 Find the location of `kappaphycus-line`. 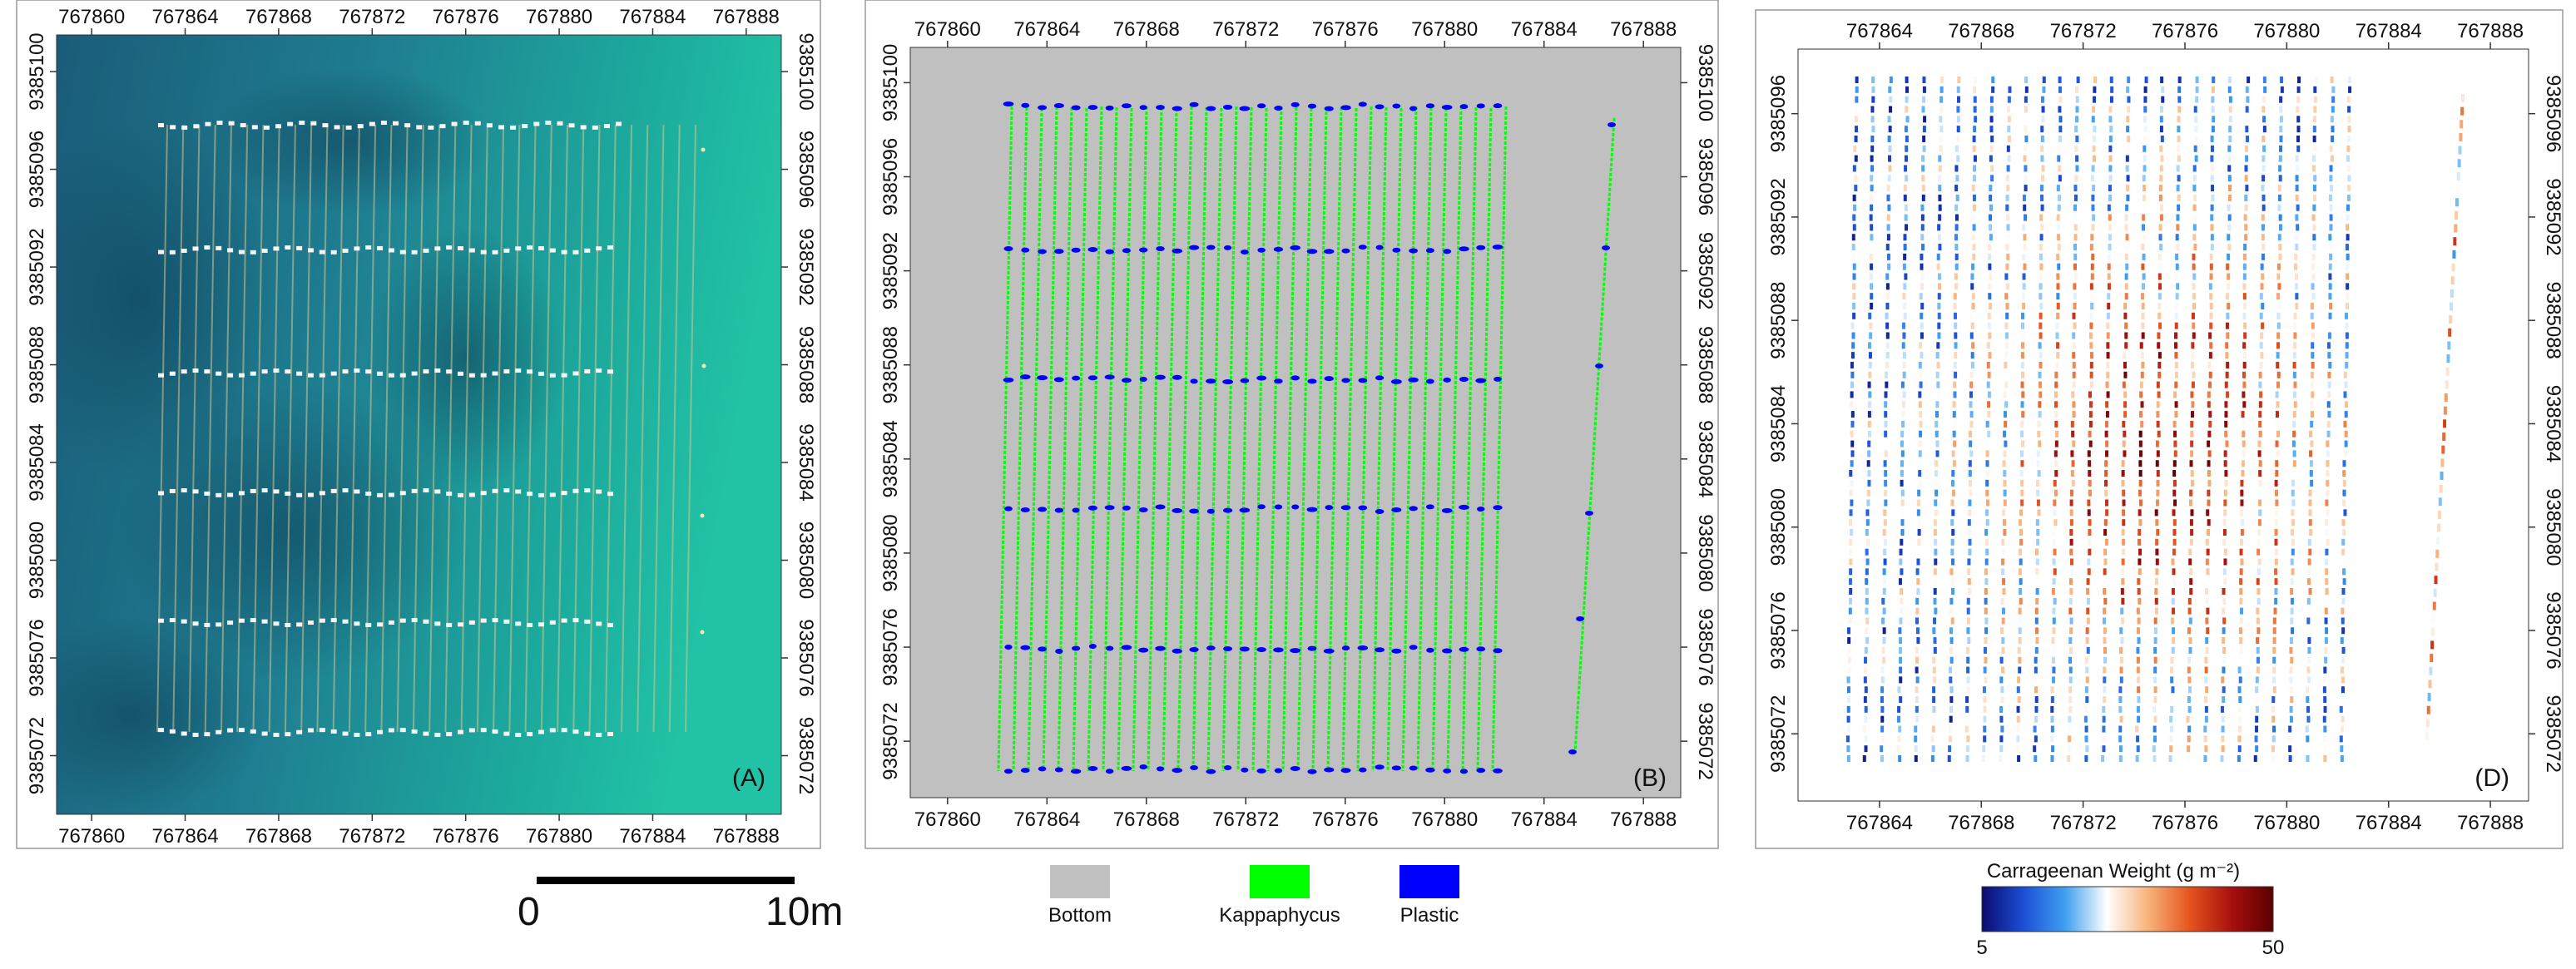

kappaphycus-line is located at coordinates (1125, 440).